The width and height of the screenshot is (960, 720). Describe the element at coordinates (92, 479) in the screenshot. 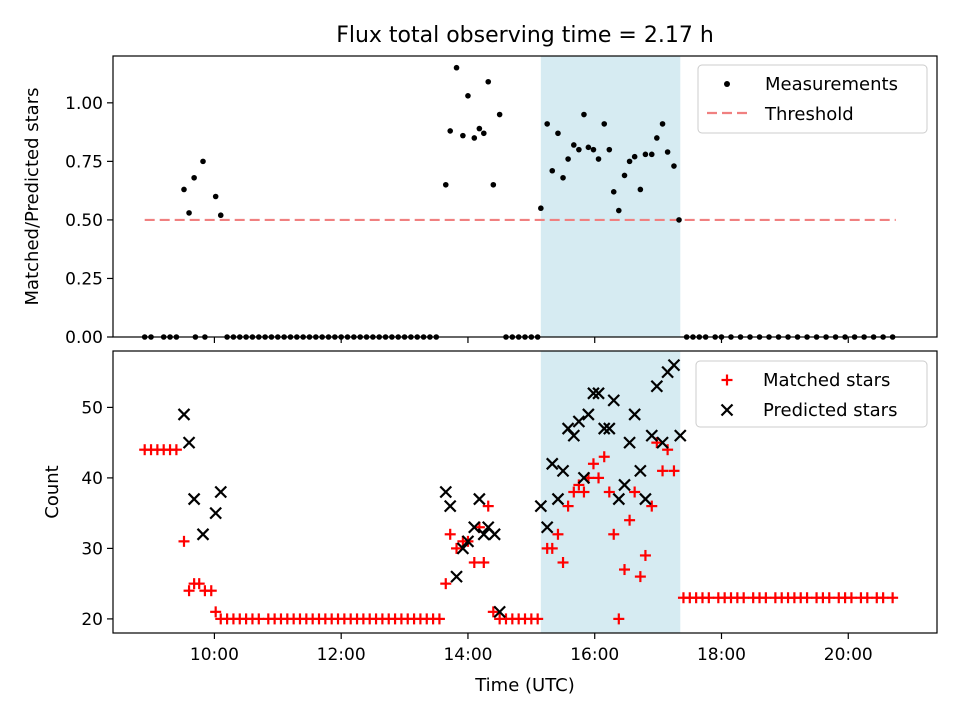

I see `bottom-y-tick-label: 40` at that location.